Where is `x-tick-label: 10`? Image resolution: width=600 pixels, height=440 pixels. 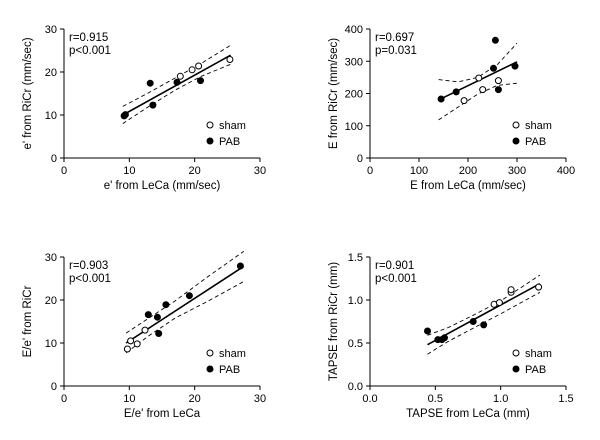 x-tick-label: 10 is located at coordinates (129, 171).